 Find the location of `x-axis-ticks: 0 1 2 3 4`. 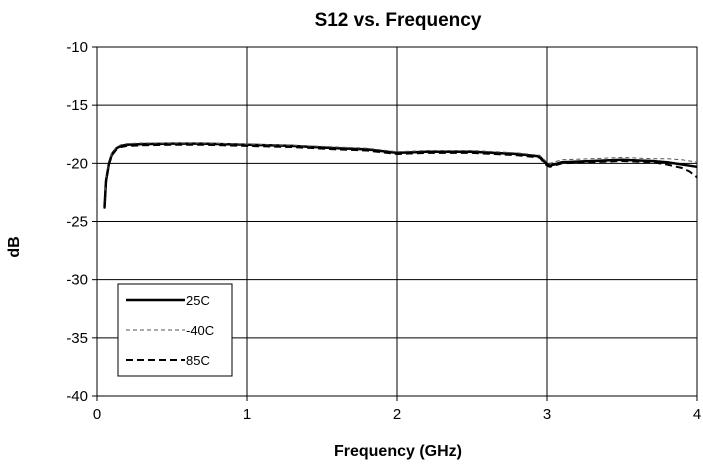

x-axis-ticks: 0 1 2 3 4 is located at coordinates (397, 409).